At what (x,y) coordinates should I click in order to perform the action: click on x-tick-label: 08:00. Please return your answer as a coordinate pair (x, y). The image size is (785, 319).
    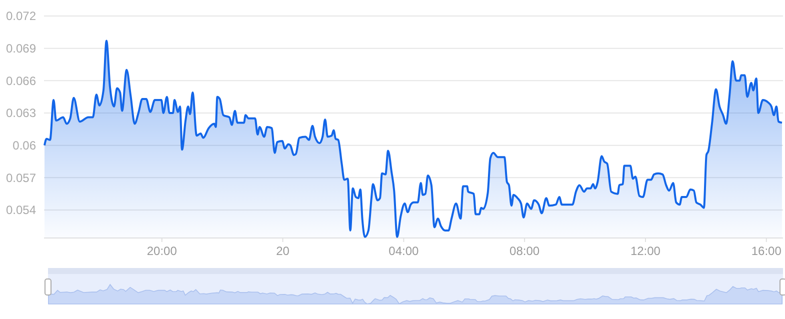
    Looking at the image, I should click on (525, 251).